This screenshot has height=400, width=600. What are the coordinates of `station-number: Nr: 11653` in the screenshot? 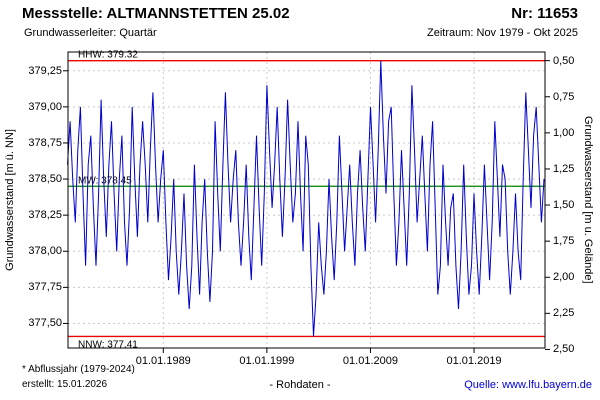 It's located at (544, 13).